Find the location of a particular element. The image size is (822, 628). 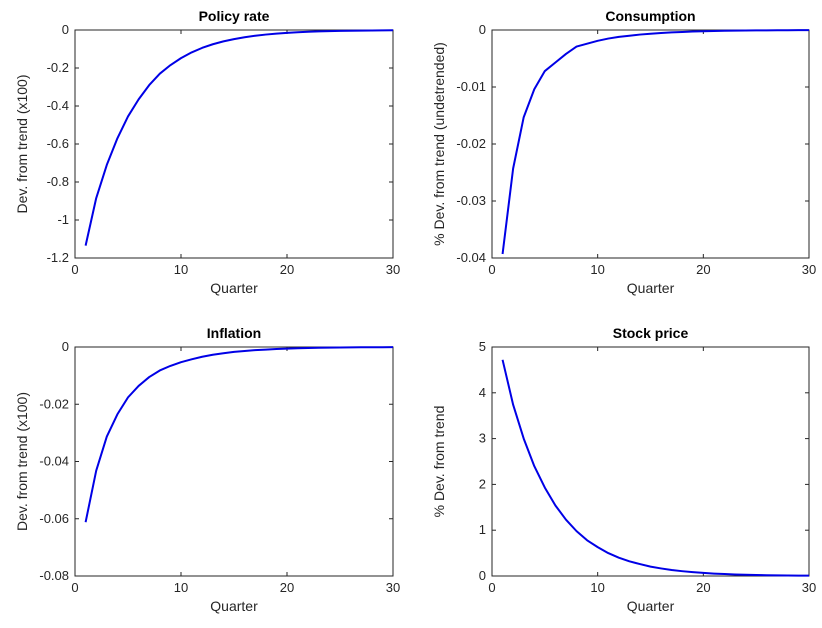

y-tick-label: -0.01 is located at coordinates (471, 86).